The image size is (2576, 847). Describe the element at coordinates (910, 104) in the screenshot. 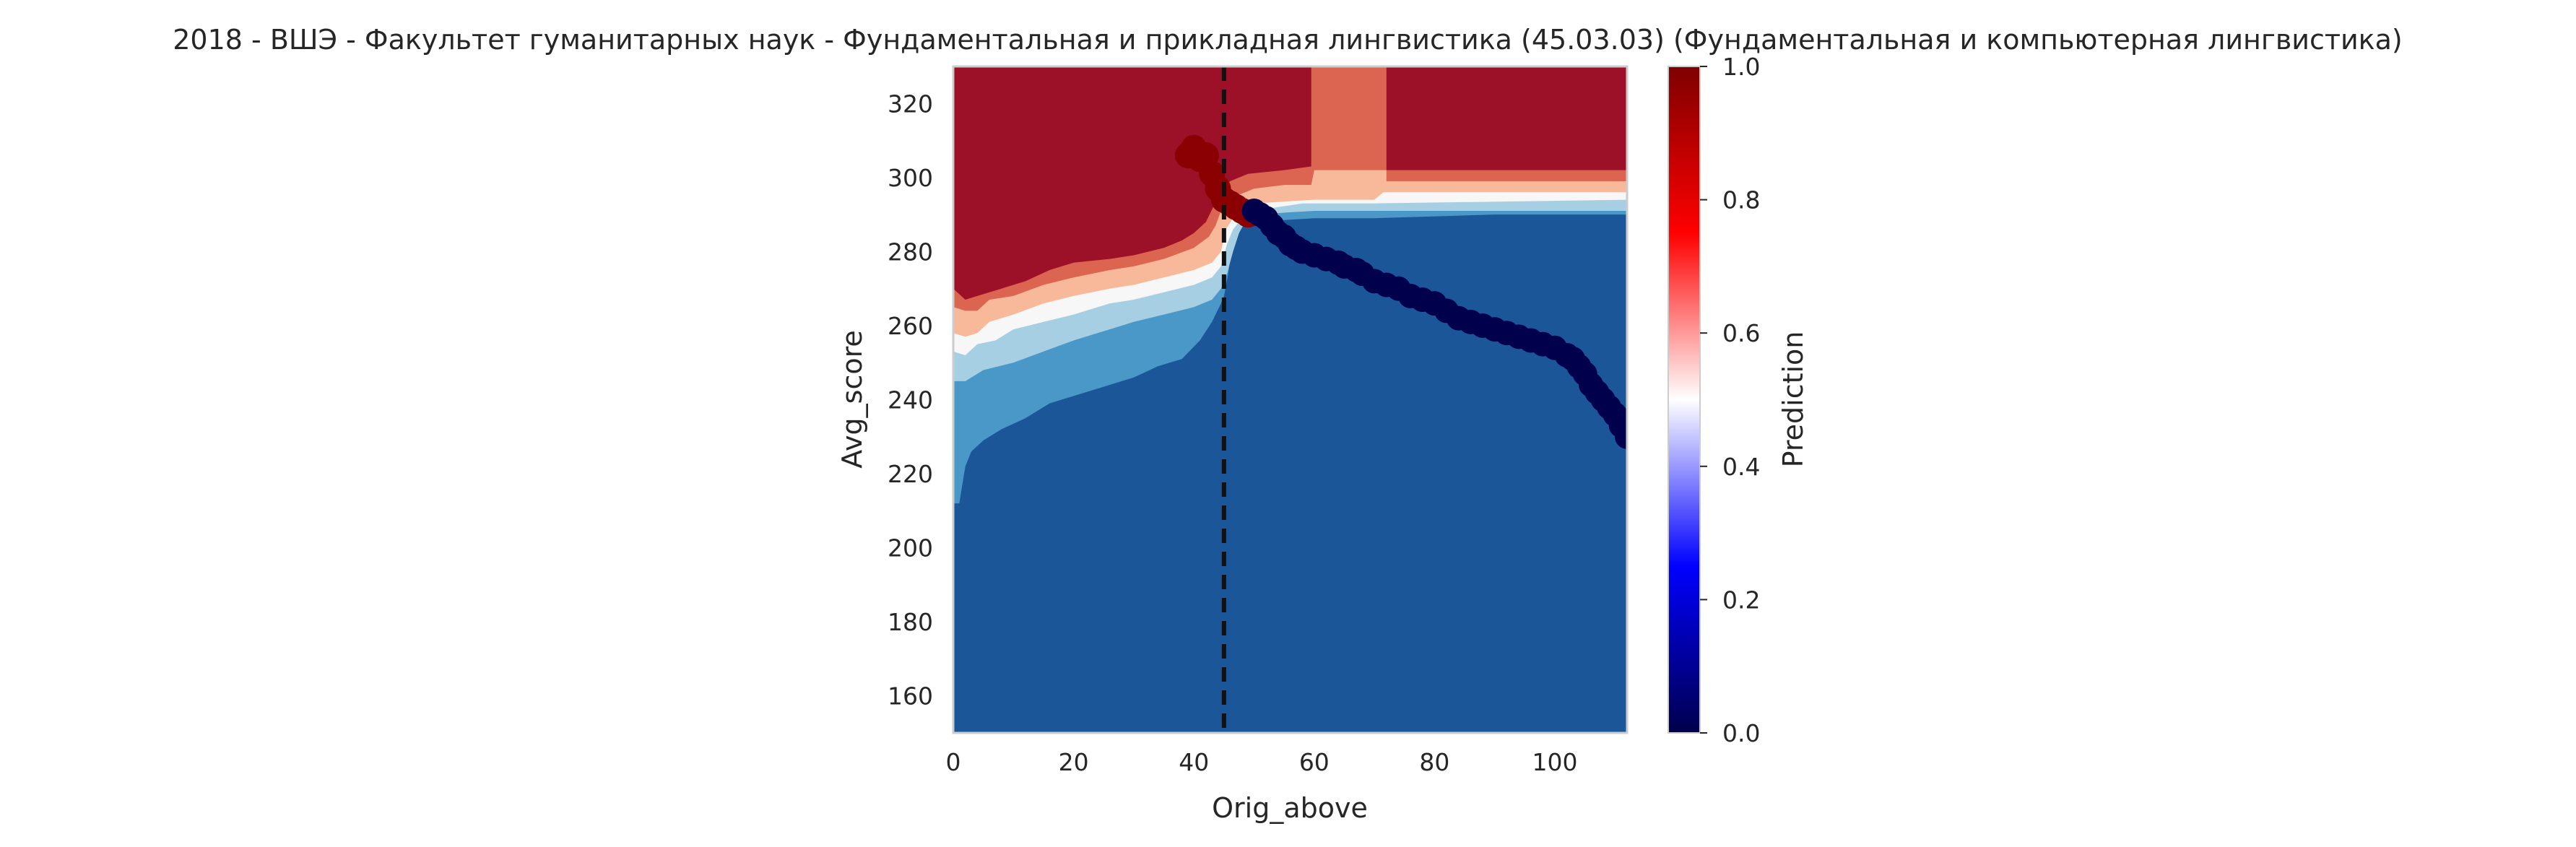

I see `y-tick-label: 320` at that location.